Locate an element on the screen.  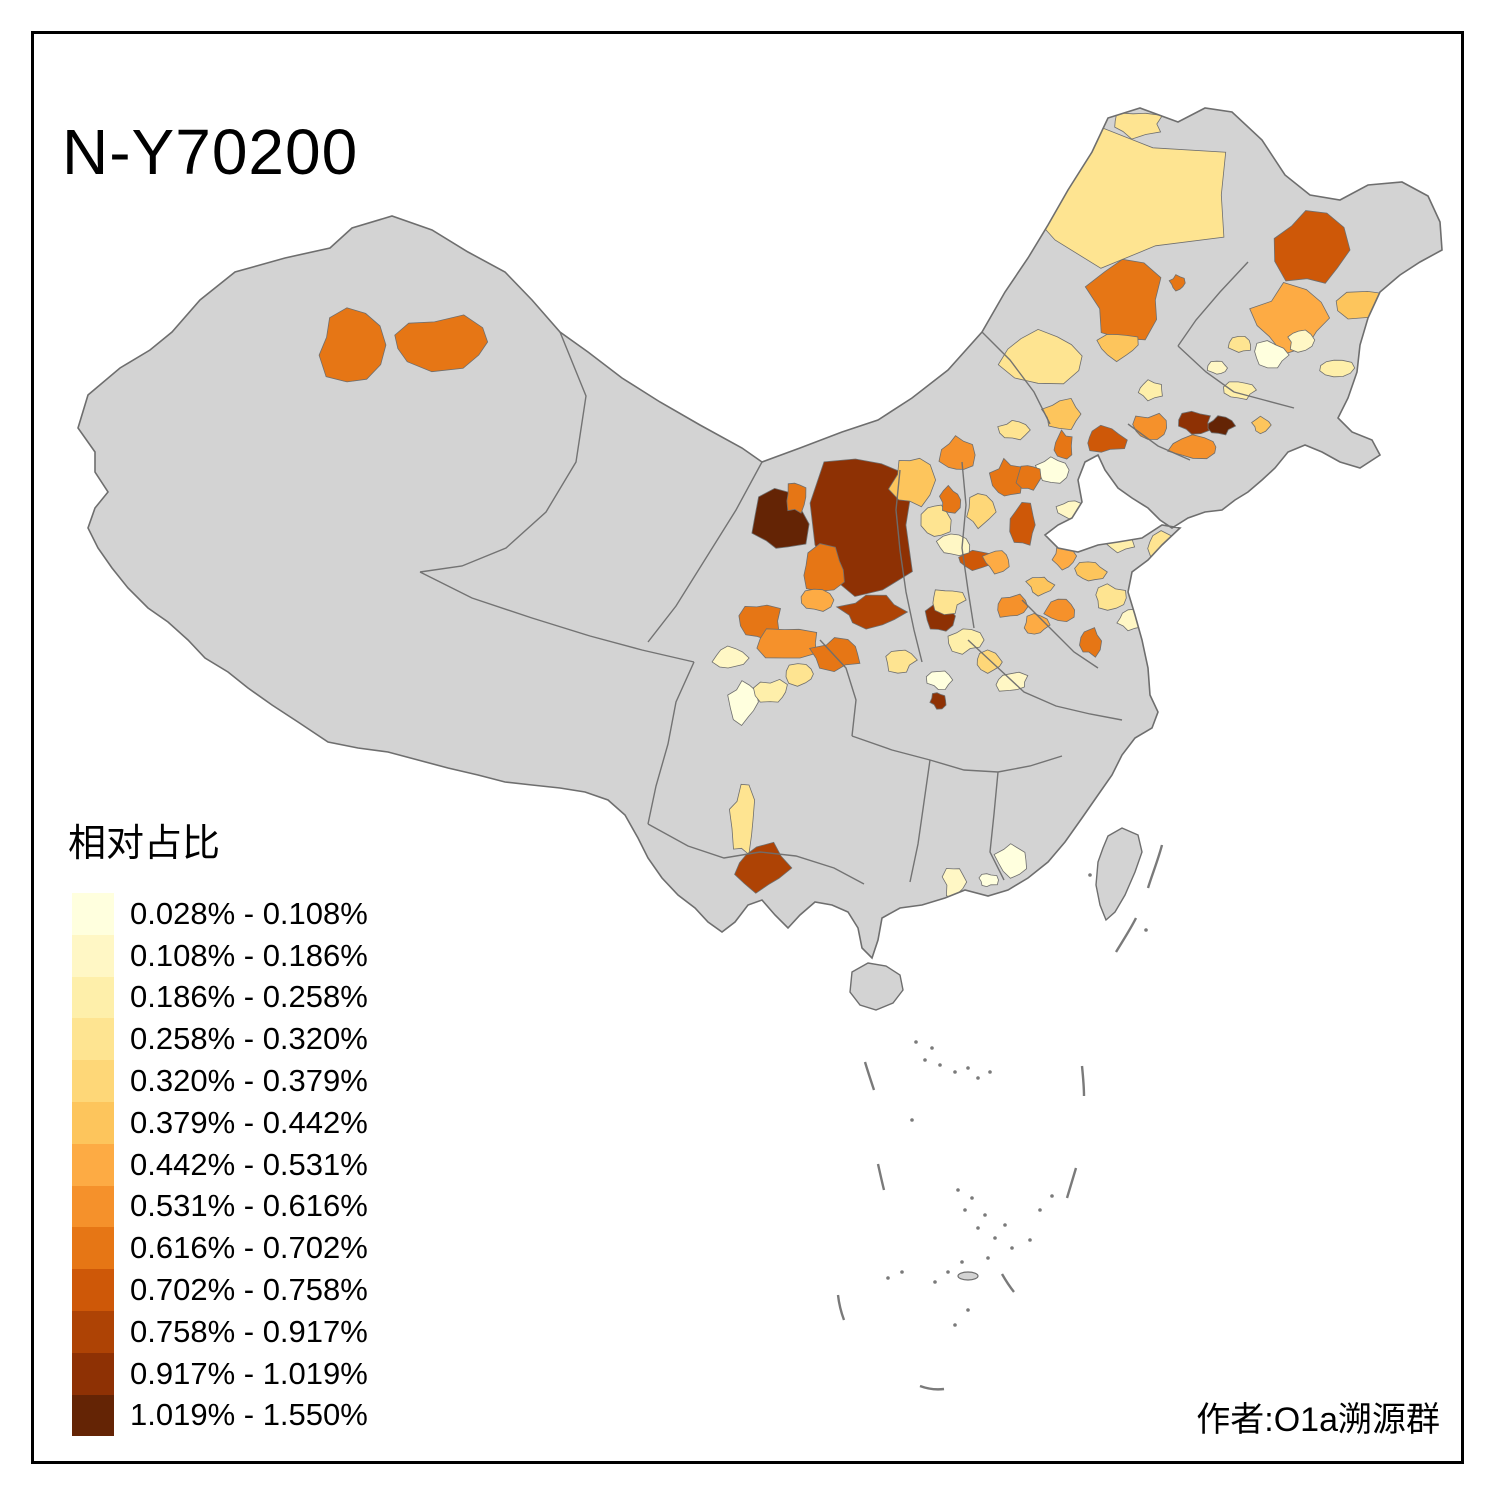
legend-row: 0.320% - 0.379% is located at coordinates (220, 1081).